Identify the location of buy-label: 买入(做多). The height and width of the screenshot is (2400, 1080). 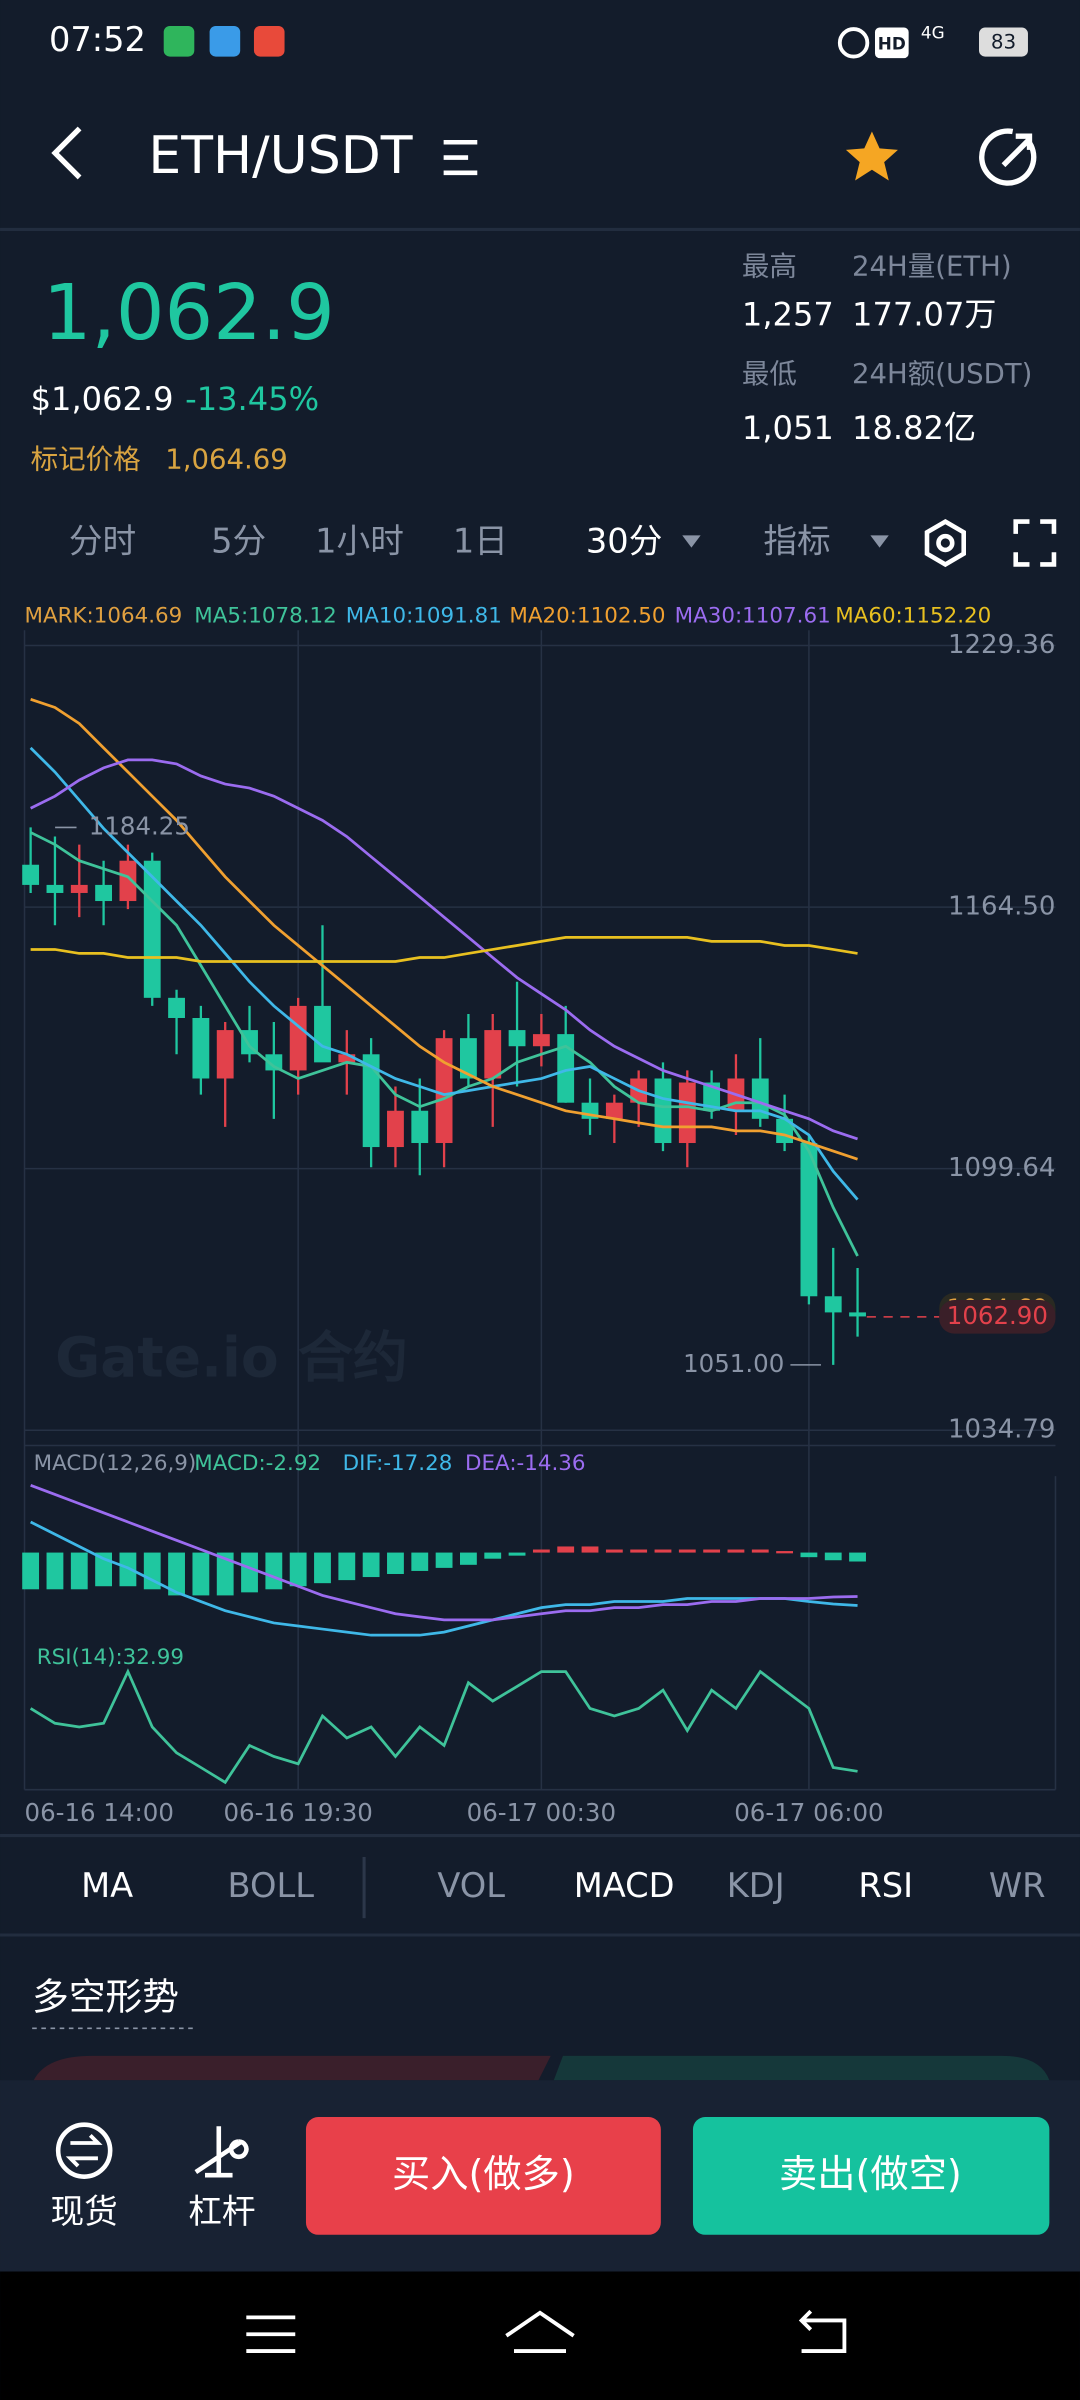
(483, 2175).